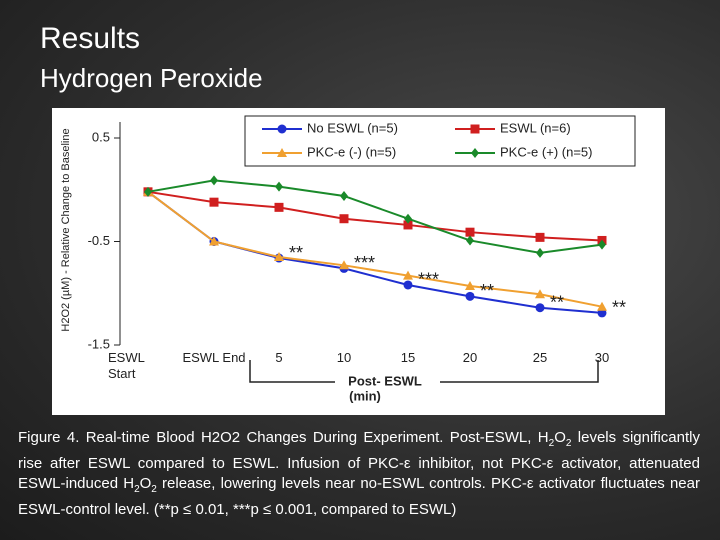 The image size is (720, 540). Describe the element at coordinates (385, 380) in the screenshot. I see `x-group-label: Post- ESWL` at that location.